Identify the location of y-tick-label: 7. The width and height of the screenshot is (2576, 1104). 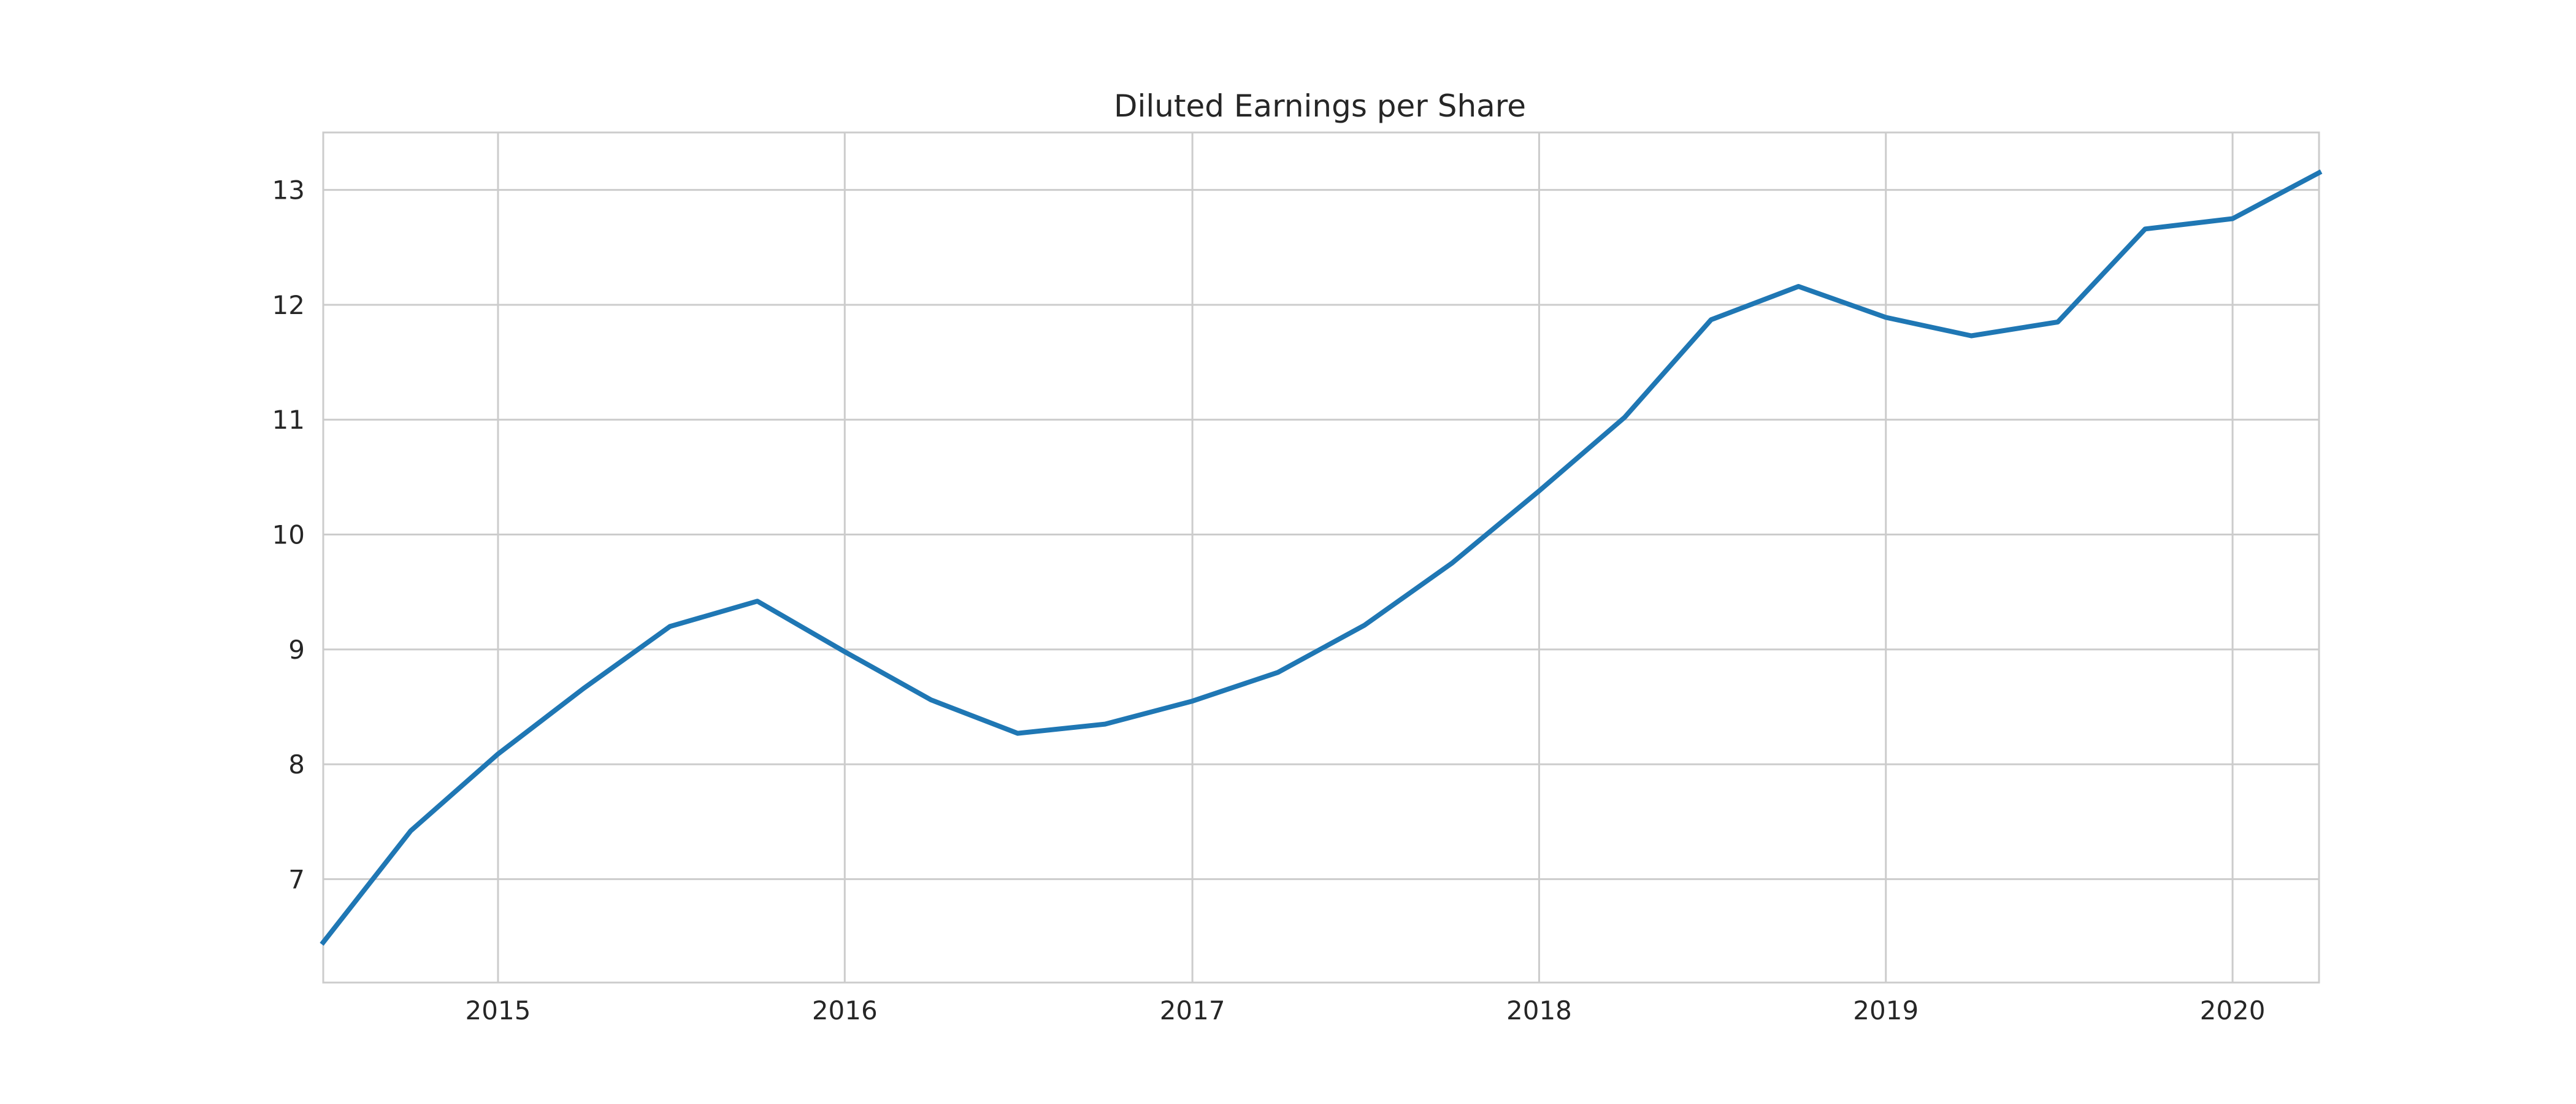
(296, 879).